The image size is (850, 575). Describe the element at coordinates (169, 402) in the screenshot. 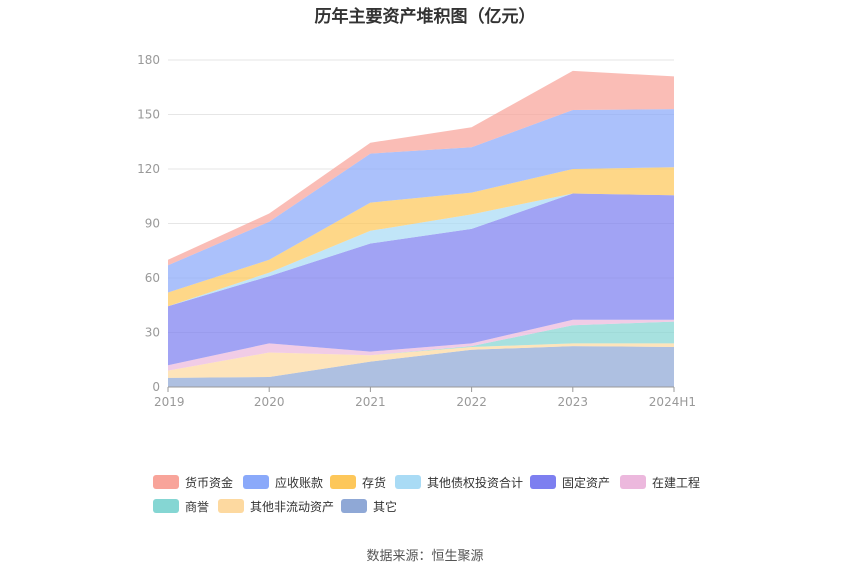

I see `x-tick-label: 2019` at that location.